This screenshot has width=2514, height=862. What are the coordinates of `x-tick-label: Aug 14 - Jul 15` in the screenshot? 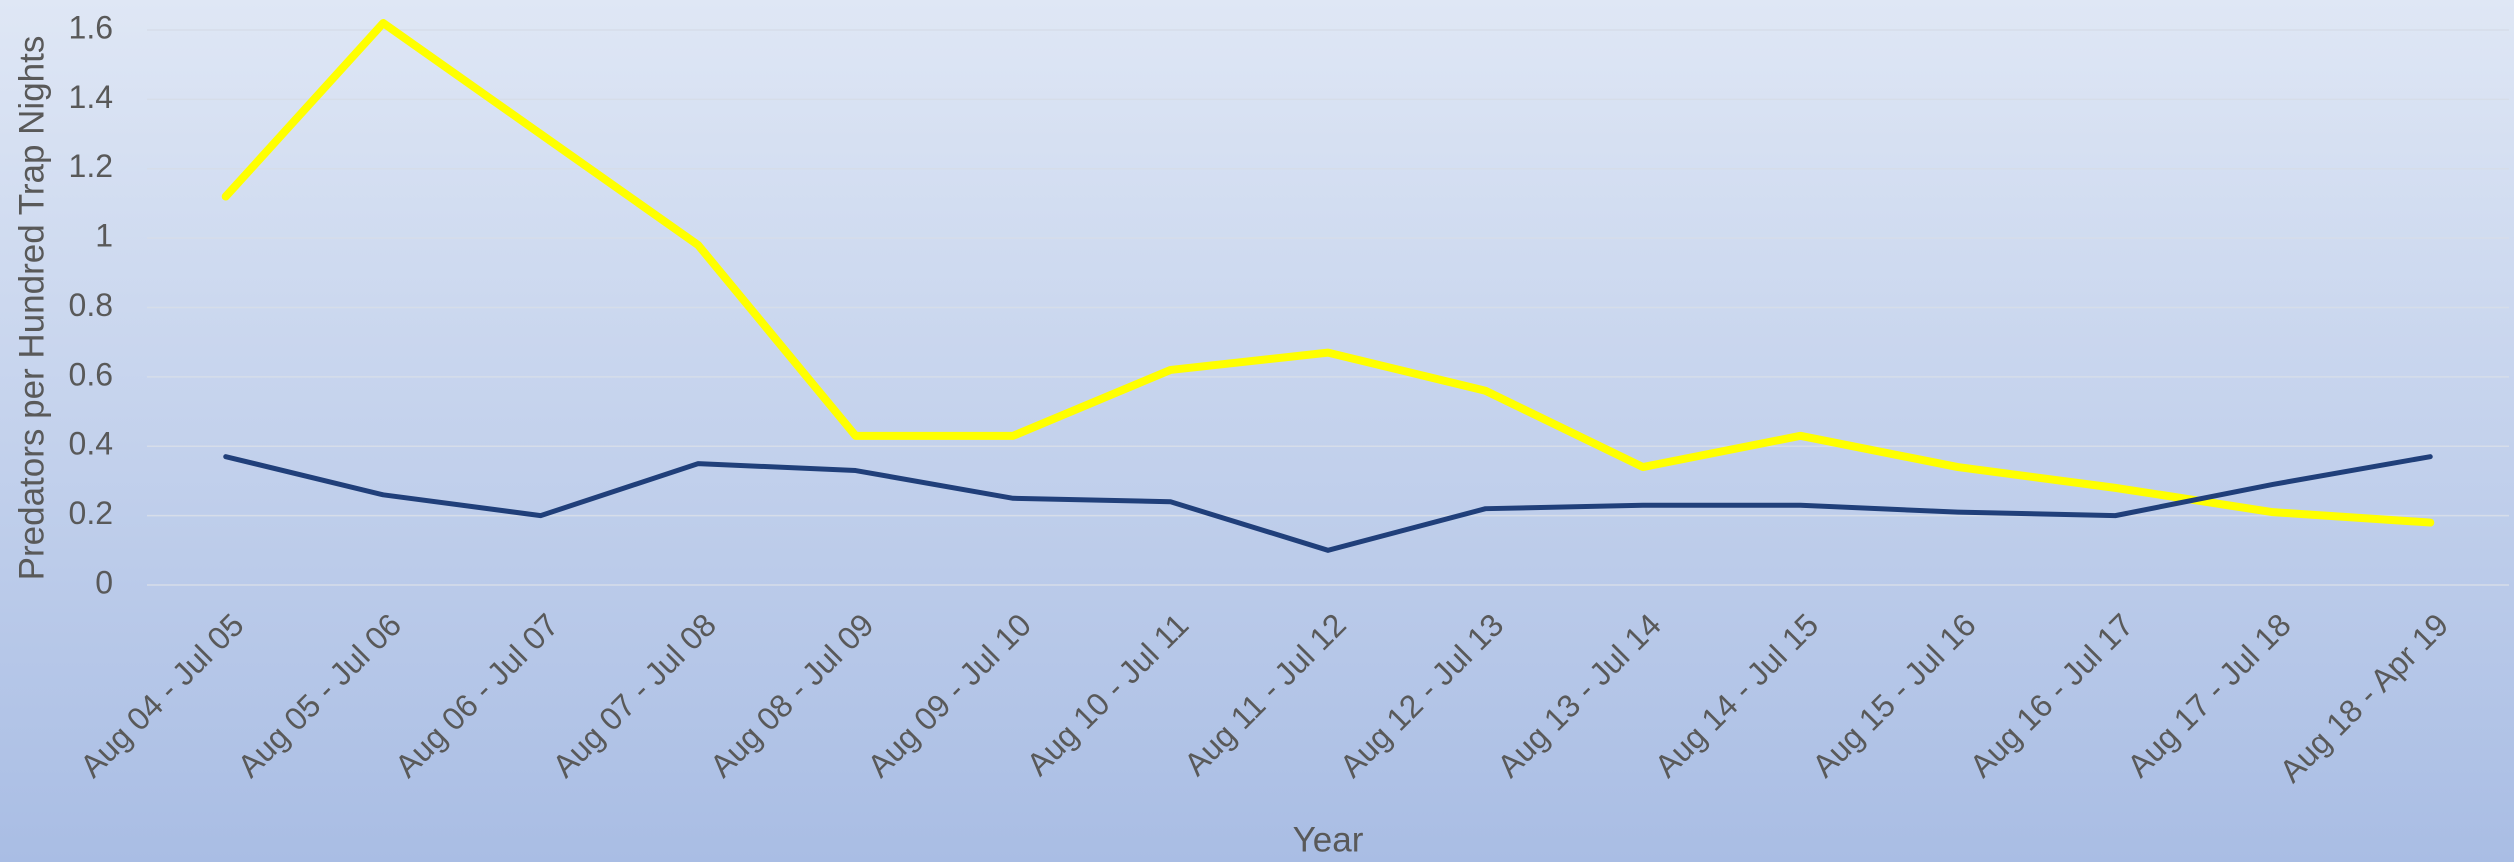 It's located at (1737, 695).